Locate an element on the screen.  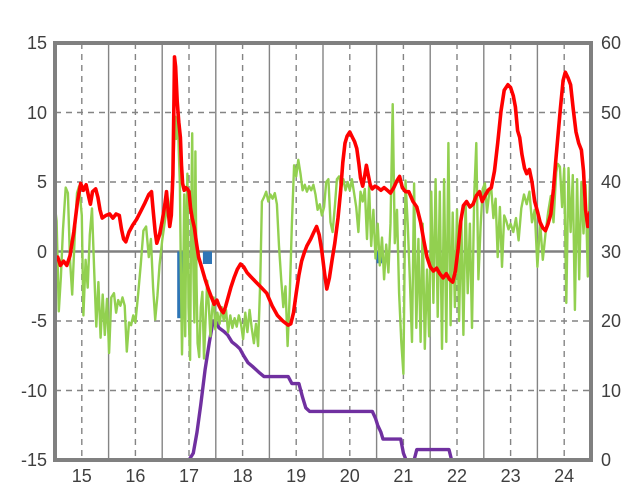
x-tick-label: 17 is located at coordinates (189, 476).